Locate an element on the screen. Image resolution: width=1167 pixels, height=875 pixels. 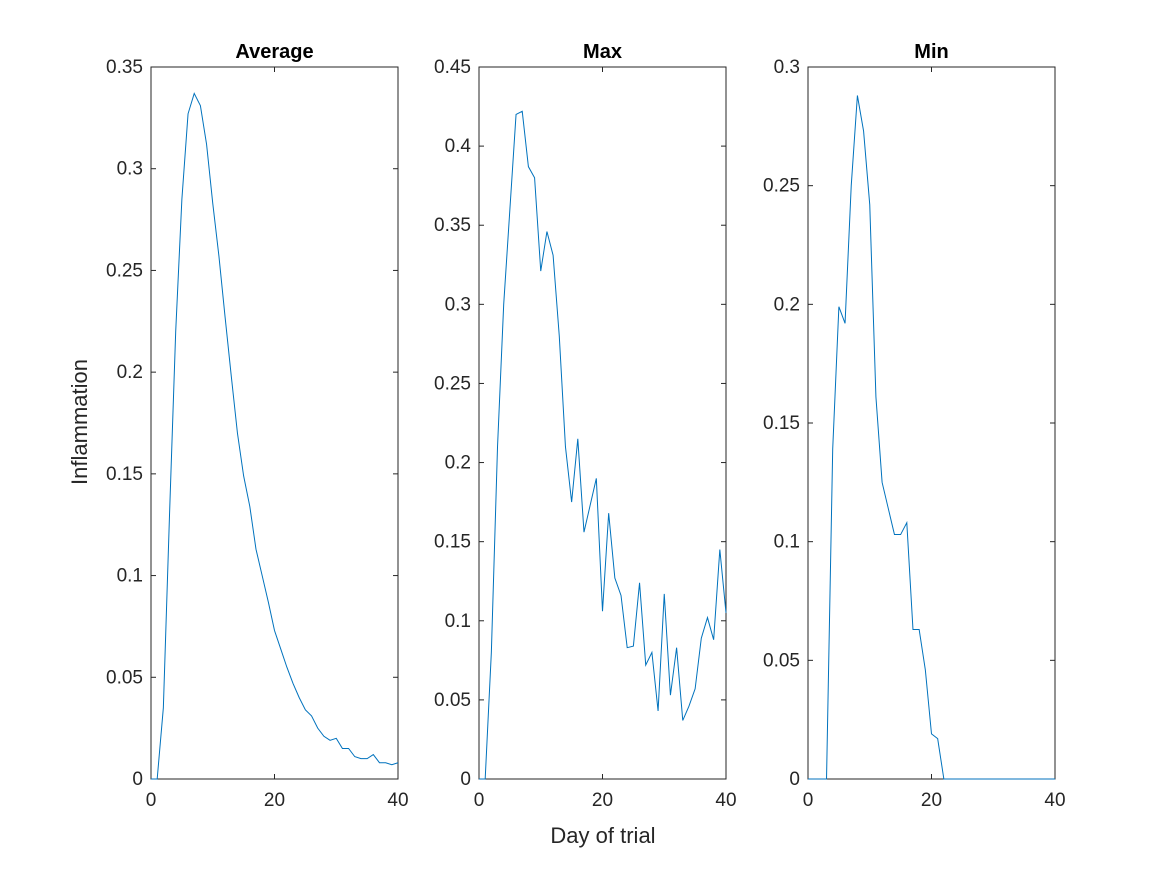
y-tick-label-min: 0.05 is located at coordinates (781, 660).